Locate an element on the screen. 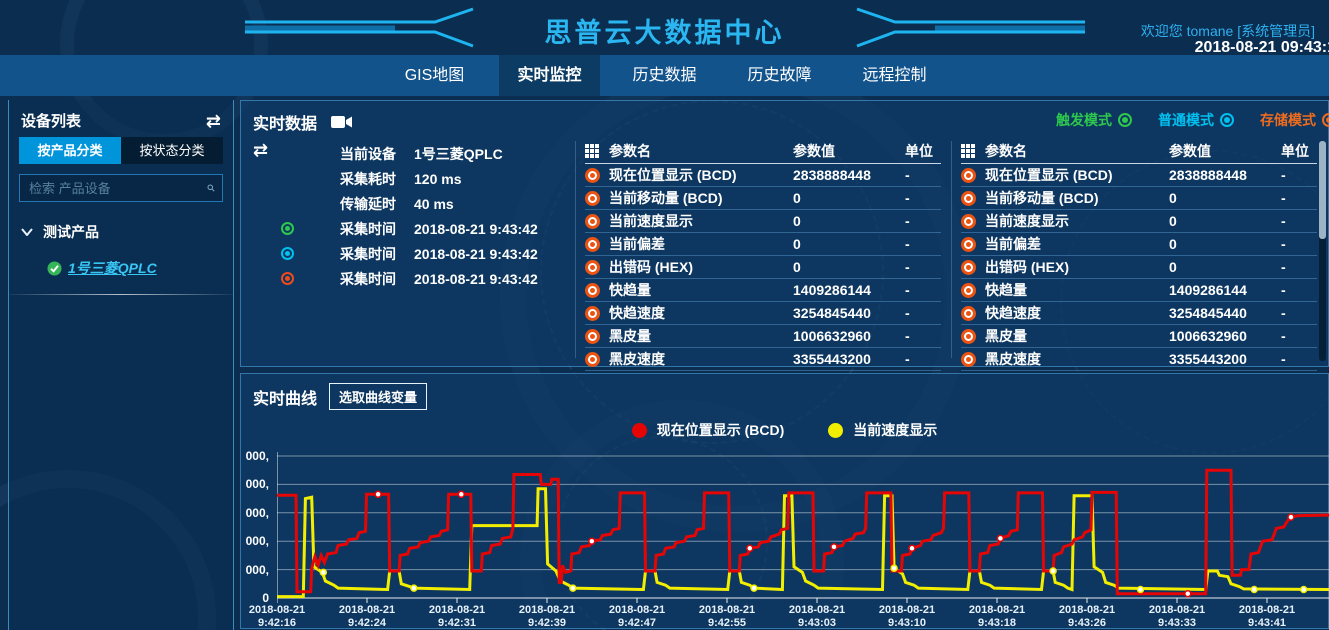  param-name: 出错码 (HEX) is located at coordinates (1027, 267).